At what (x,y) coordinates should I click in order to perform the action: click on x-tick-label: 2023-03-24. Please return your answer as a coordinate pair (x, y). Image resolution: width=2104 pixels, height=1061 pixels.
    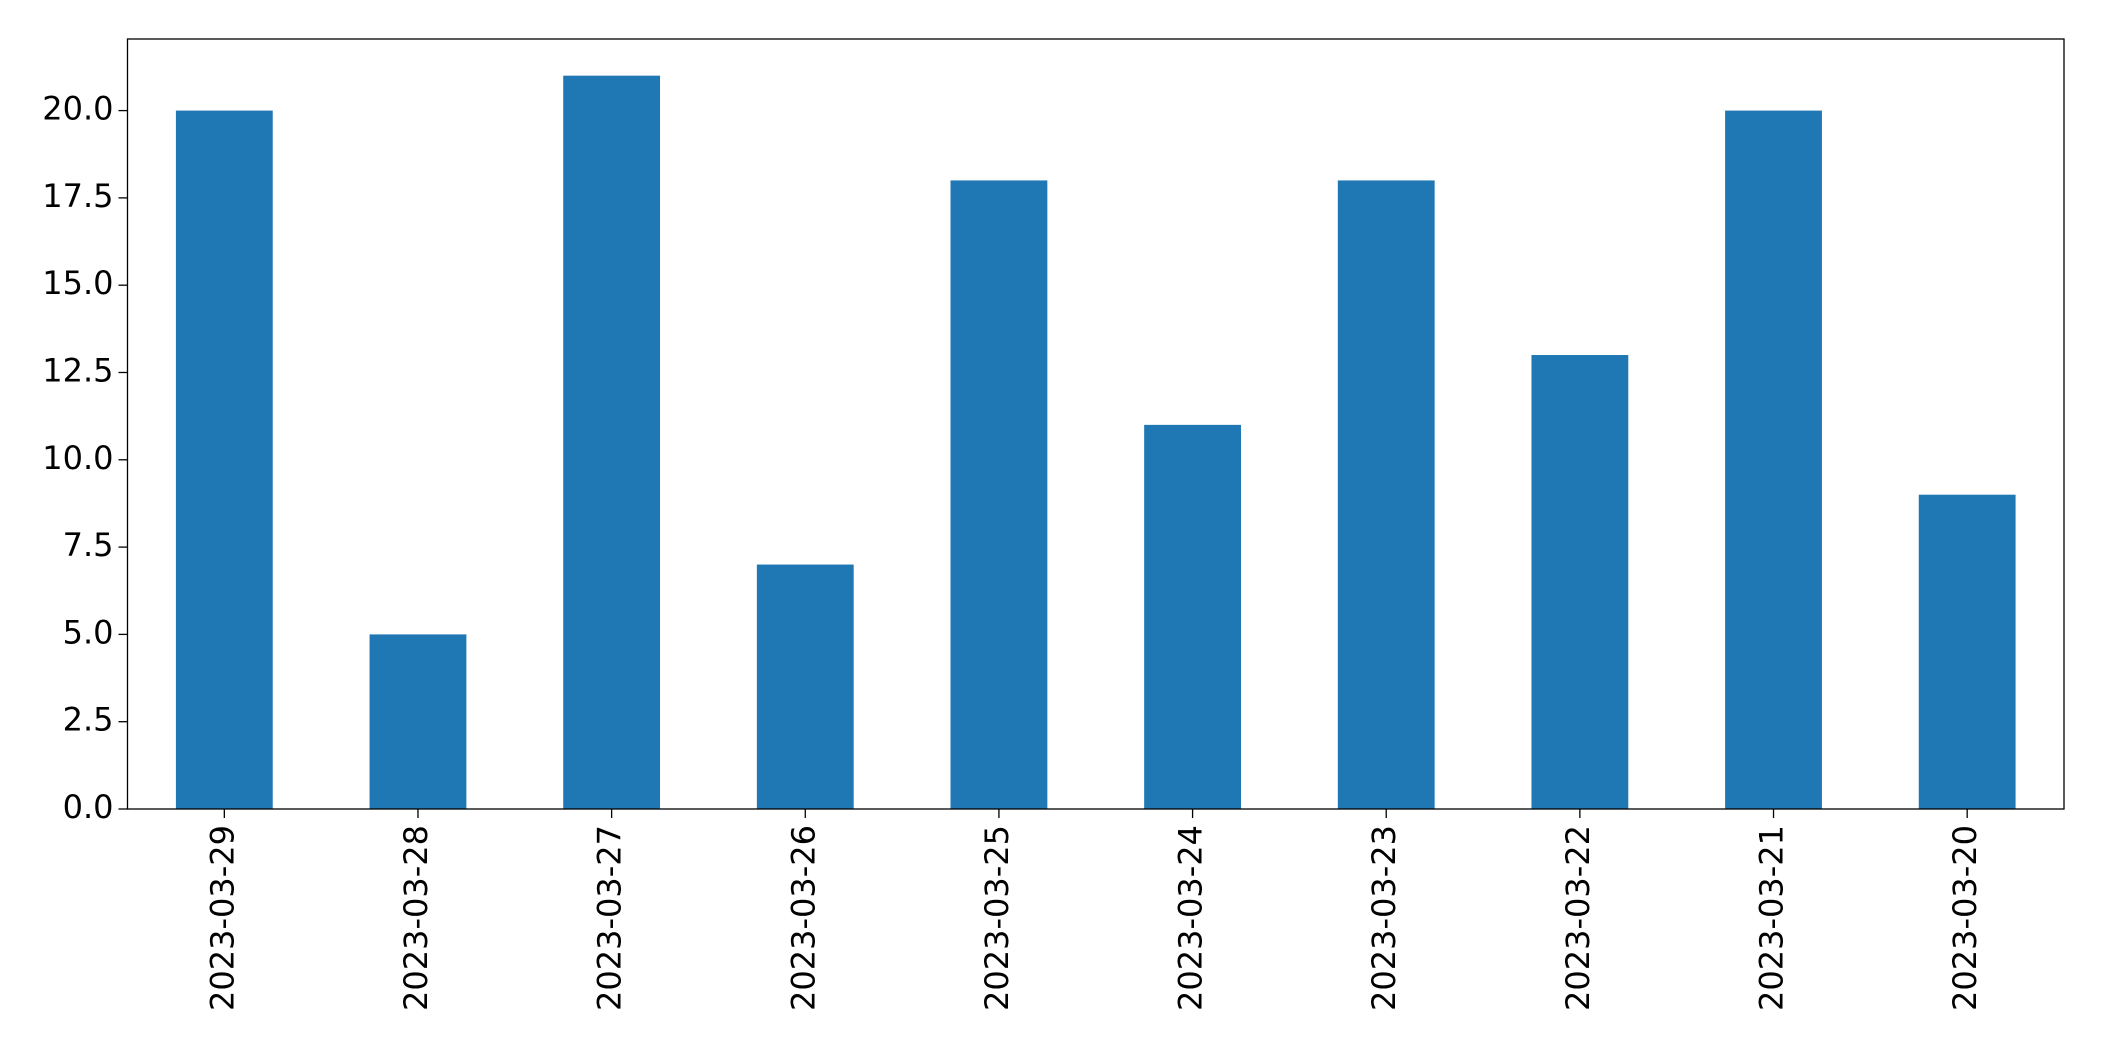
    Looking at the image, I should click on (1191, 918).